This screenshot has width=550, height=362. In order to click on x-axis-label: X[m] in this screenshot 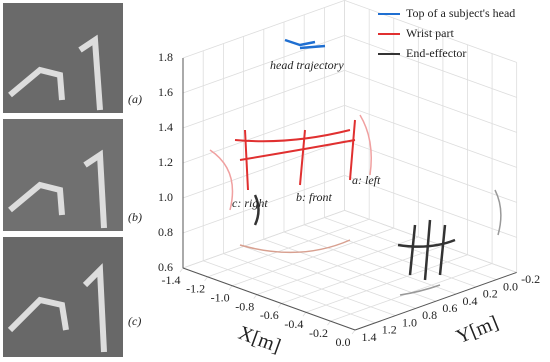, I will do `click(259, 339)`.